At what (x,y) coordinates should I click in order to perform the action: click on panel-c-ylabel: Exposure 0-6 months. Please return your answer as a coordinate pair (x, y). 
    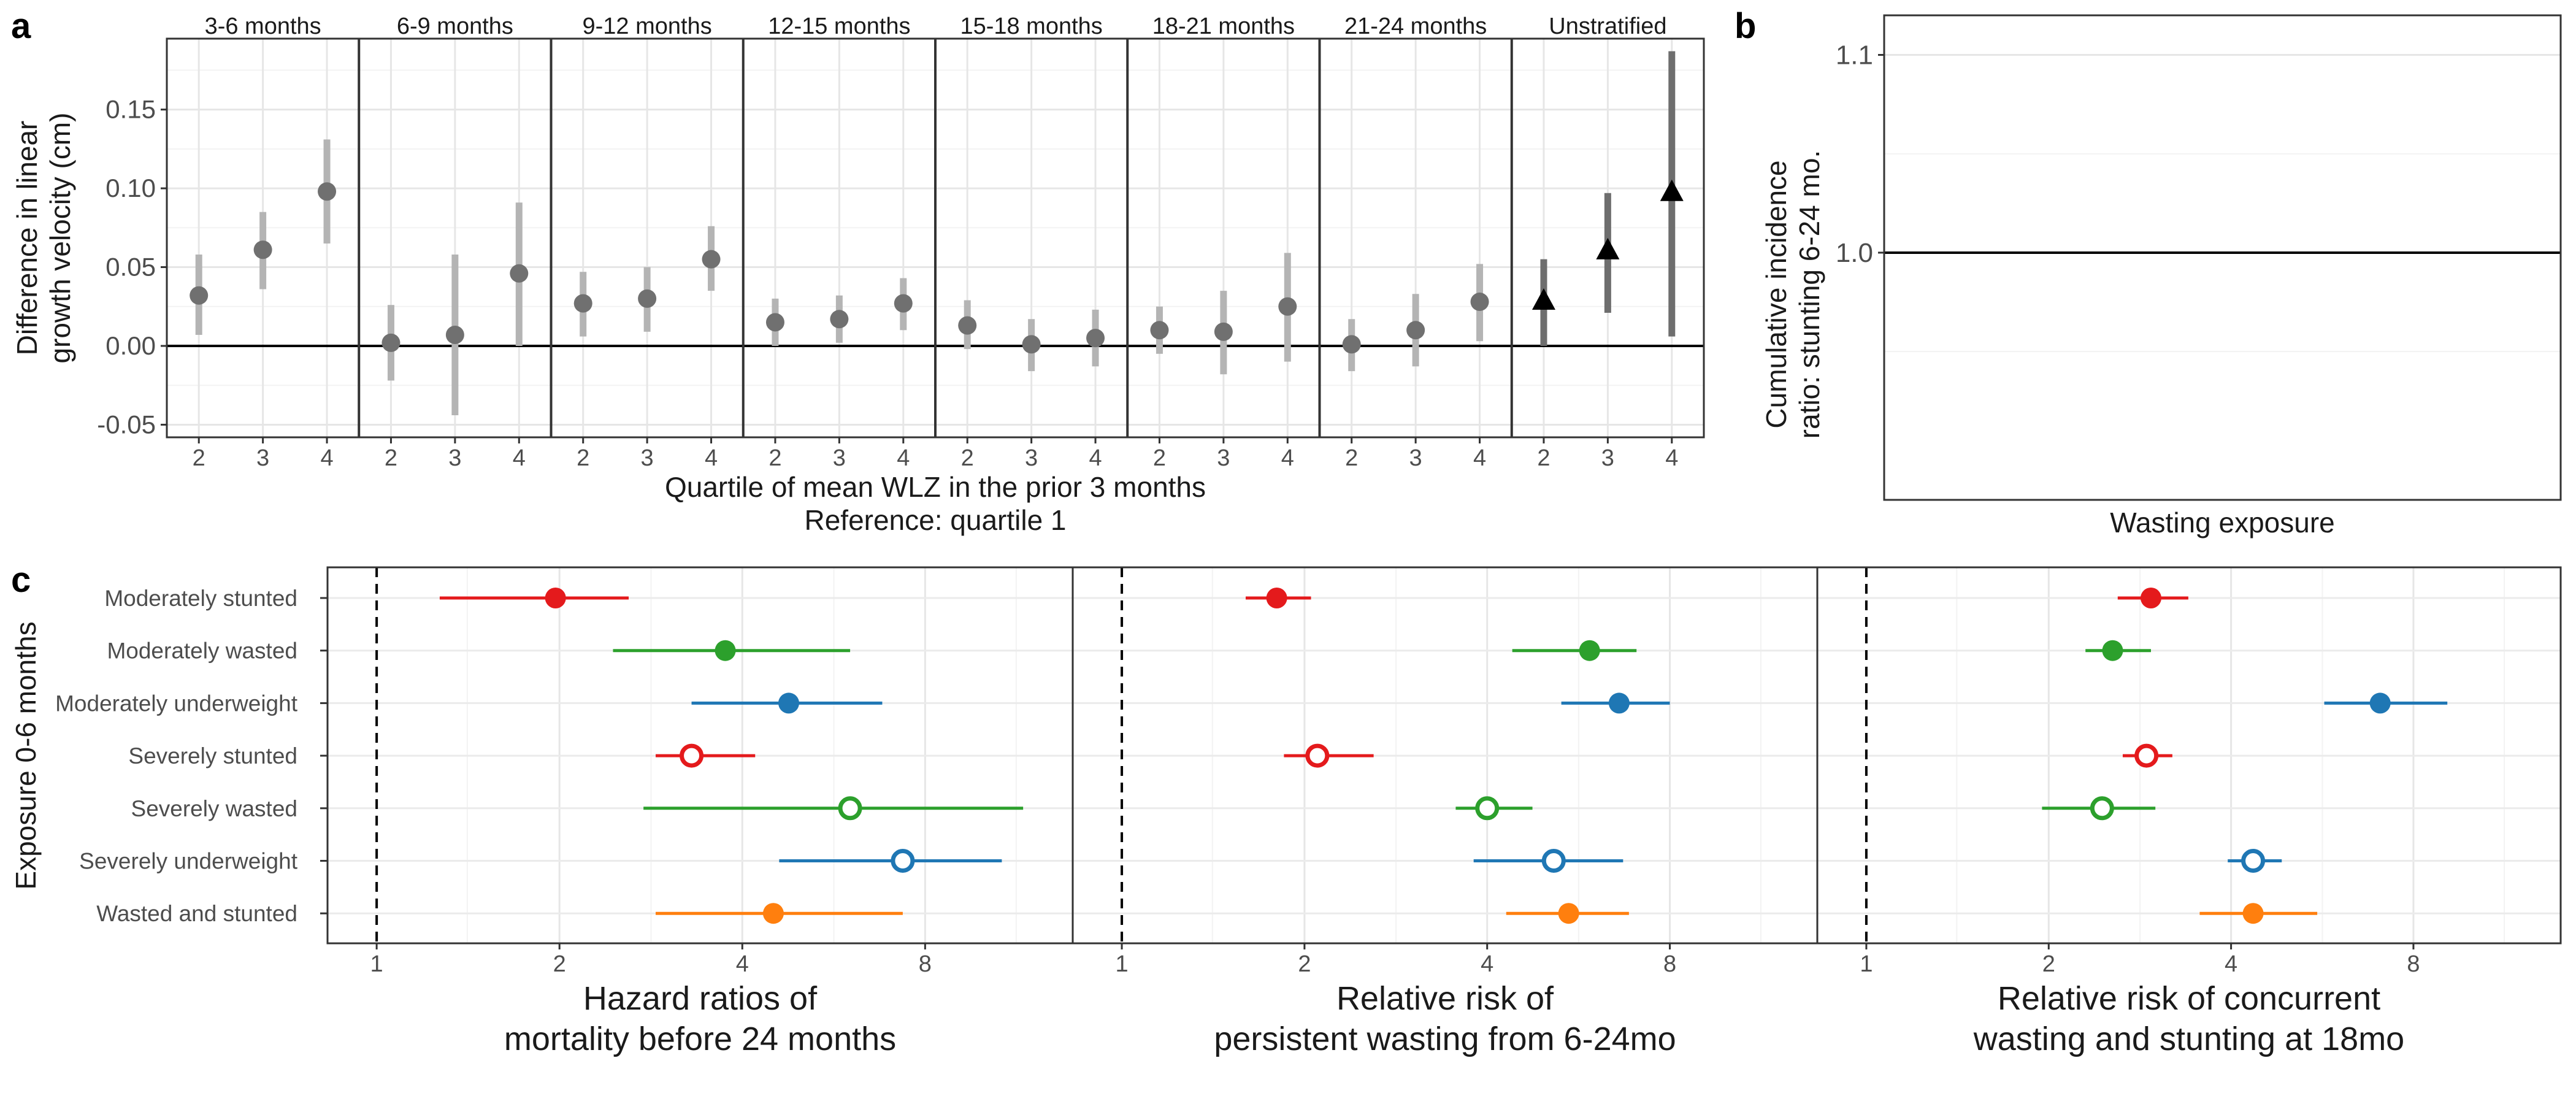
    Looking at the image, I should click on (26, 755).